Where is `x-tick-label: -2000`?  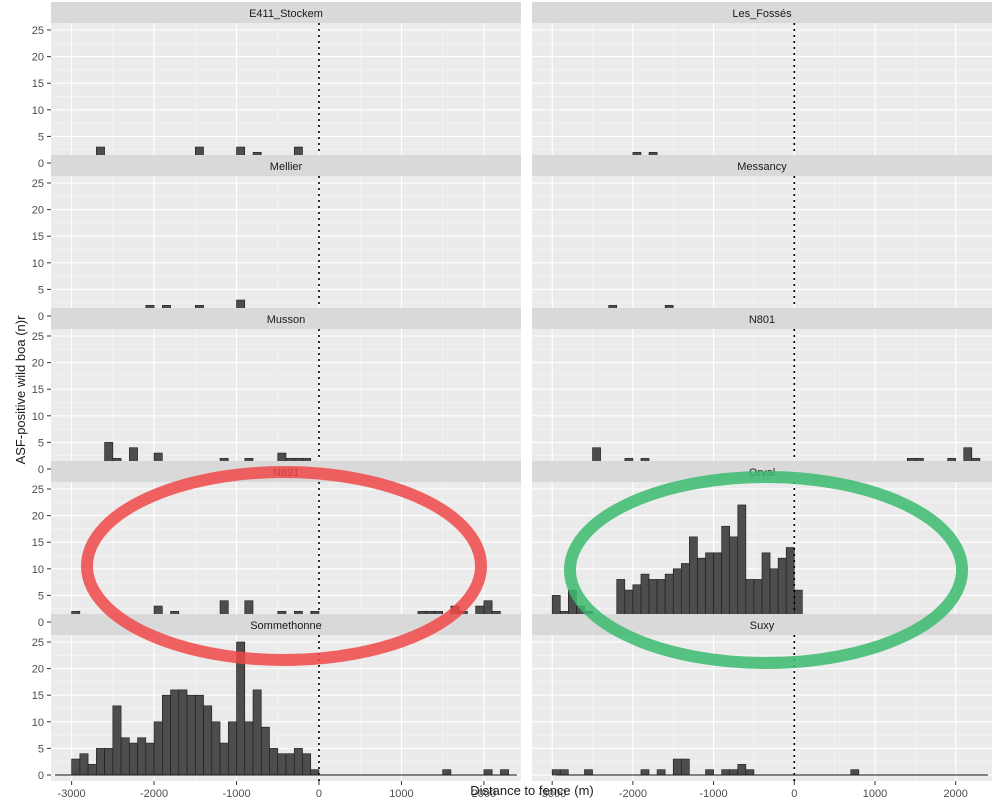 x-tick-label: -2000 is located at coordinates (154, 794).